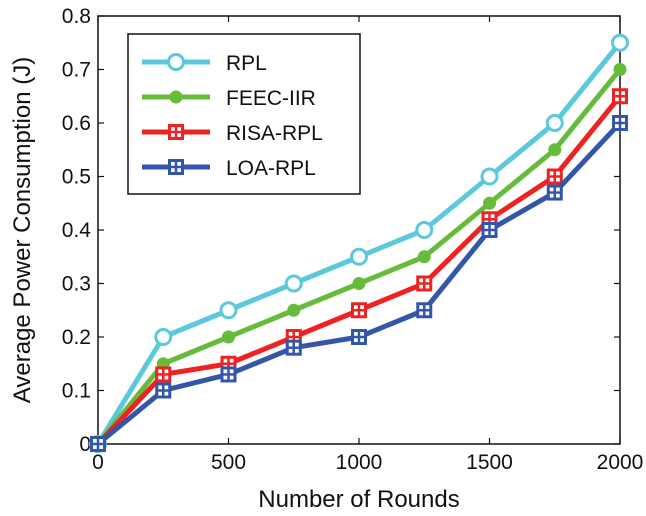 The image size is (646, 516). Describe the element at coordinates (246, 63) in the screenshot. I see `legend-label: RPL` at that location.